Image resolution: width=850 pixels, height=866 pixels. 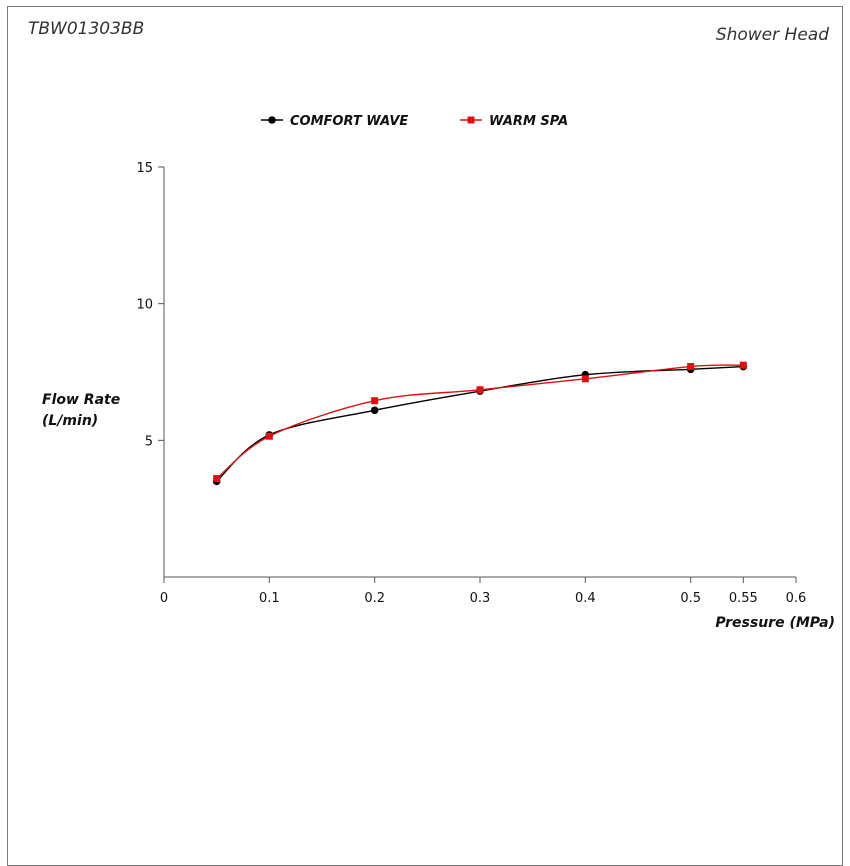 What do you see at coordinates (86, 29) in the screenshot?
I see `model-code: TBW01303BB` at bounding box center [86, 29].